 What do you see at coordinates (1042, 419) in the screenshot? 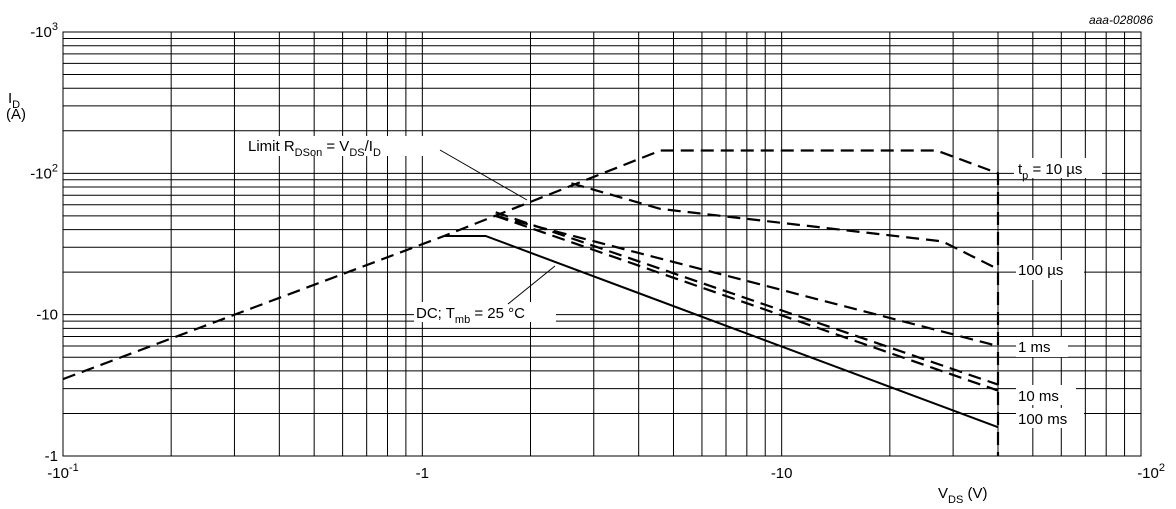
I see `l100ms-label: 100 ms` at bounding box center [1042, 419].